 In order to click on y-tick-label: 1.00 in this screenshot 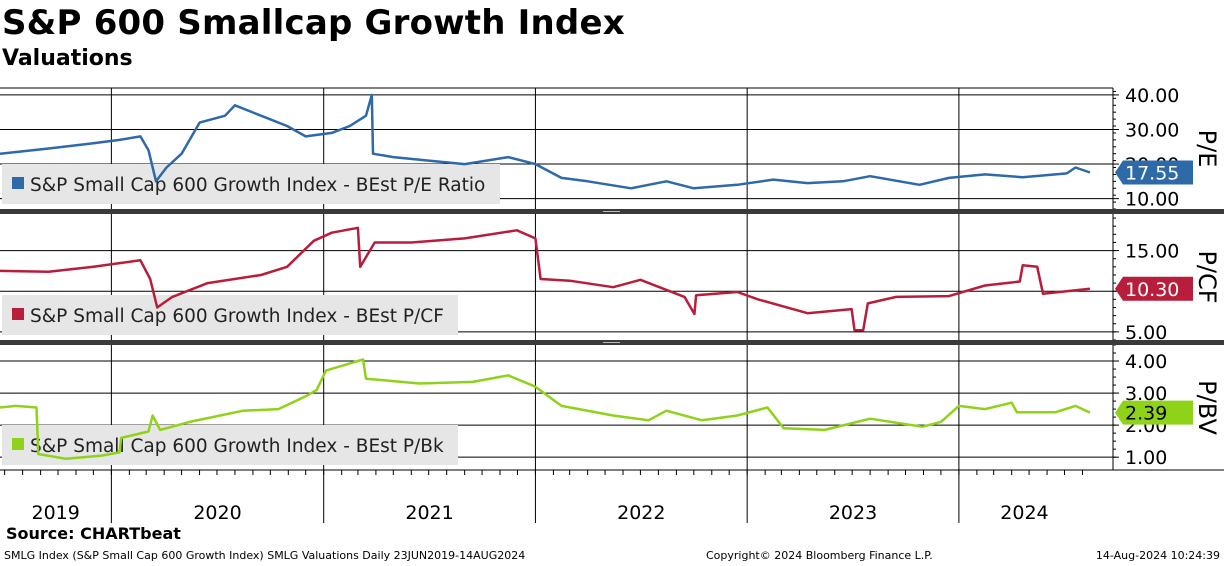, I will do `click(1146, 458)`.